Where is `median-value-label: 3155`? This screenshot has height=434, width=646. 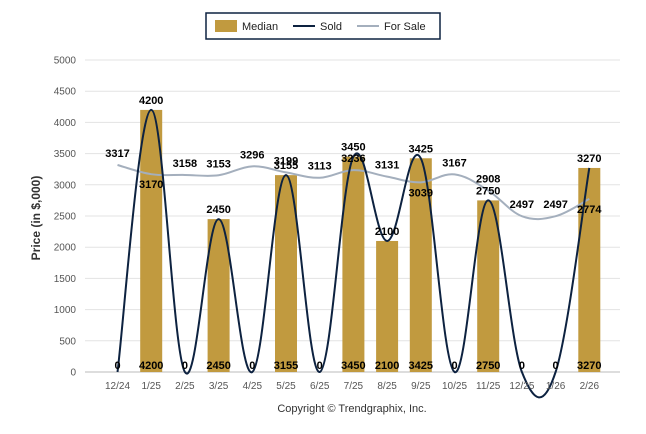 median-value-label: 3155 is located at coordinates (286, 366).